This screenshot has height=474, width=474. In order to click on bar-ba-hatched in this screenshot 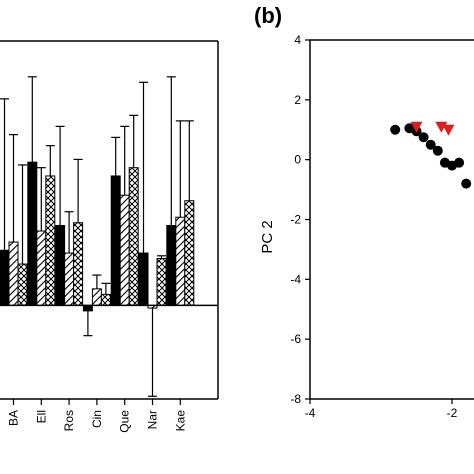, I will do `click(13, 273)`.